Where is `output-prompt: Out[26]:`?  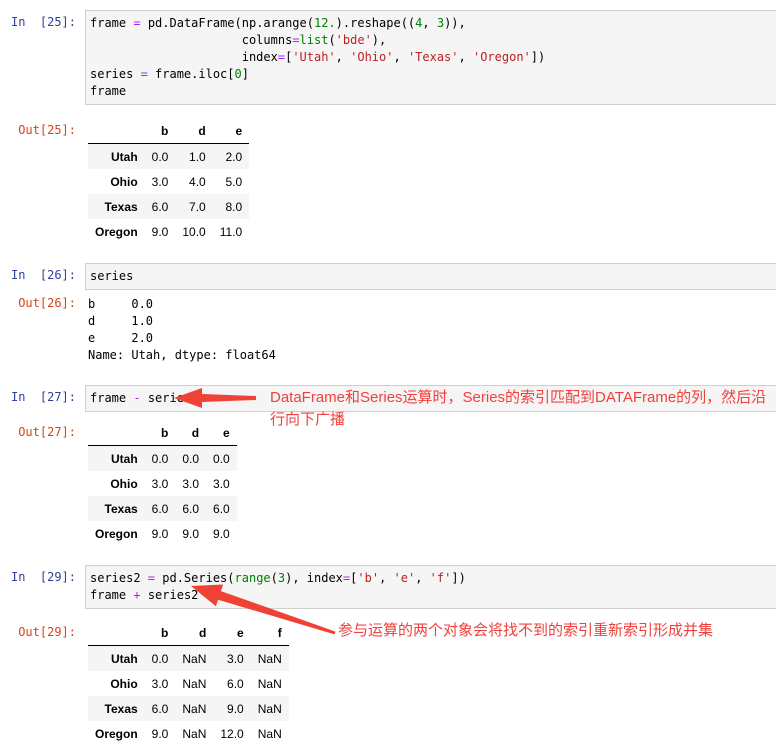
output-prompt: Out[26]: is located at coordinates (47, 303).